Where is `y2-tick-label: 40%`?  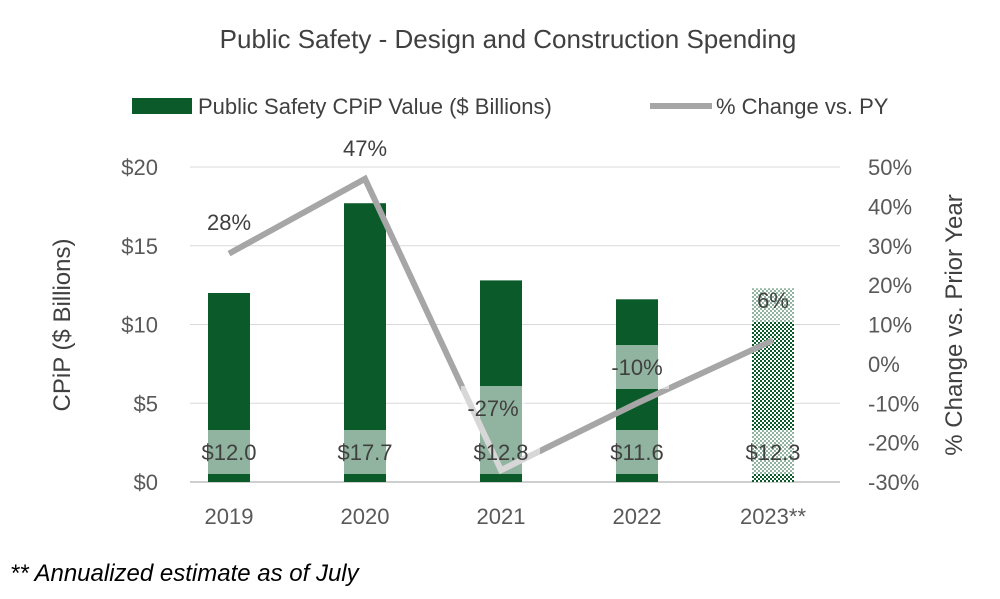
y2-tick-label: 40% is located at coordinates (890, 206).